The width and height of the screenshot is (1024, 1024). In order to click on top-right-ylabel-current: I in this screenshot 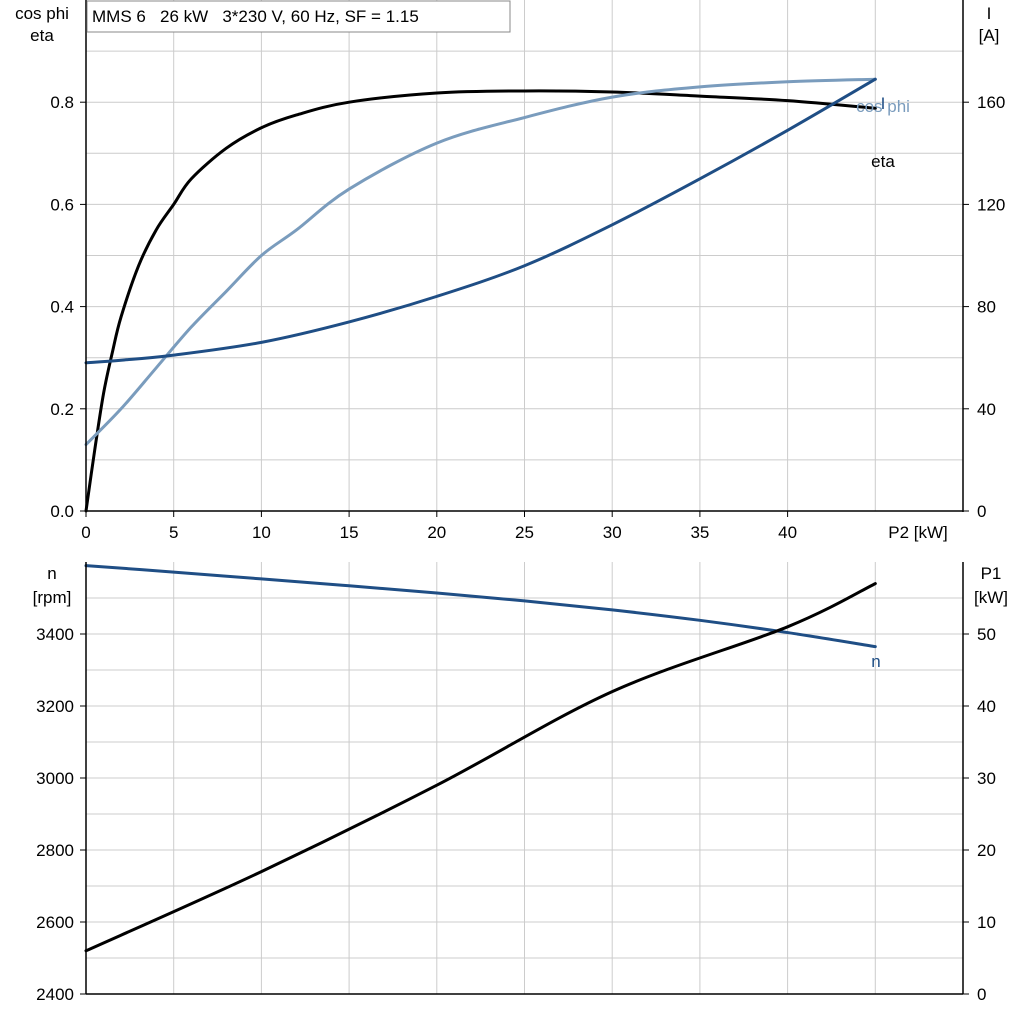, I will do `click(989, 13)`.